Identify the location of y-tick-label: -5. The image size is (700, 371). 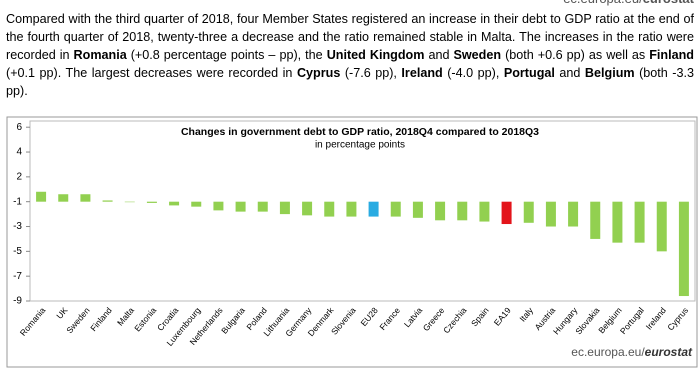
(17, 251).